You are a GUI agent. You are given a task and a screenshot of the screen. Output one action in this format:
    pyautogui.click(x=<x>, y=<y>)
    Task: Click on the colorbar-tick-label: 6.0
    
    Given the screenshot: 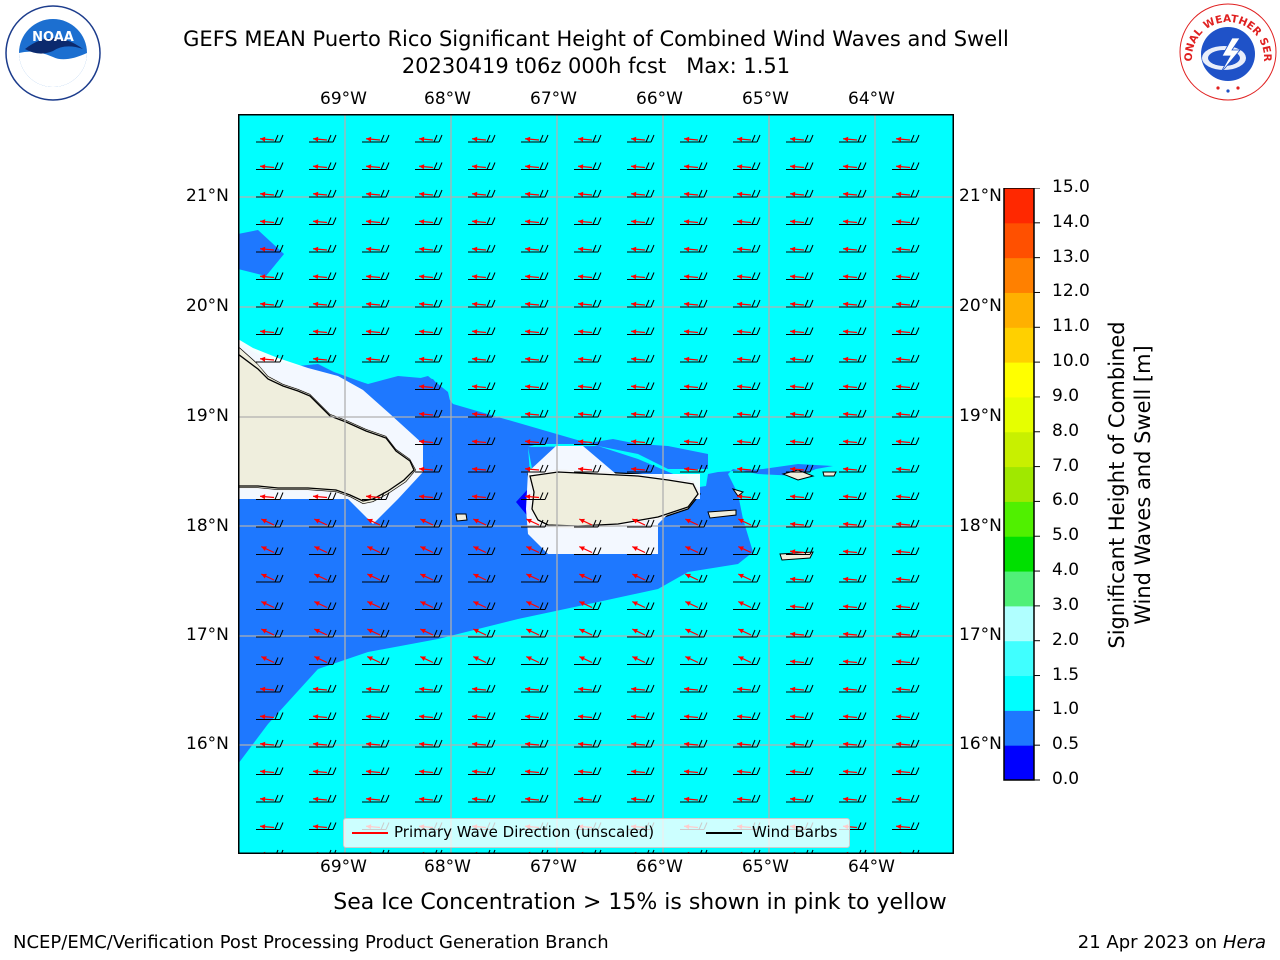 What is the action you would take?
    pyautogui.click(x=1066, y=500)
    